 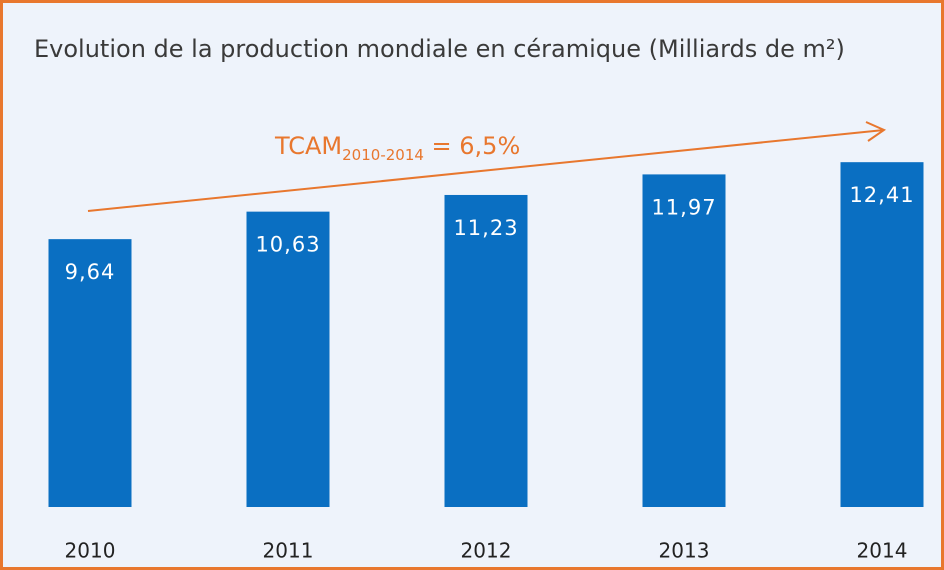 I want to click on value-label: 9,64, so click(x=90, y=272).